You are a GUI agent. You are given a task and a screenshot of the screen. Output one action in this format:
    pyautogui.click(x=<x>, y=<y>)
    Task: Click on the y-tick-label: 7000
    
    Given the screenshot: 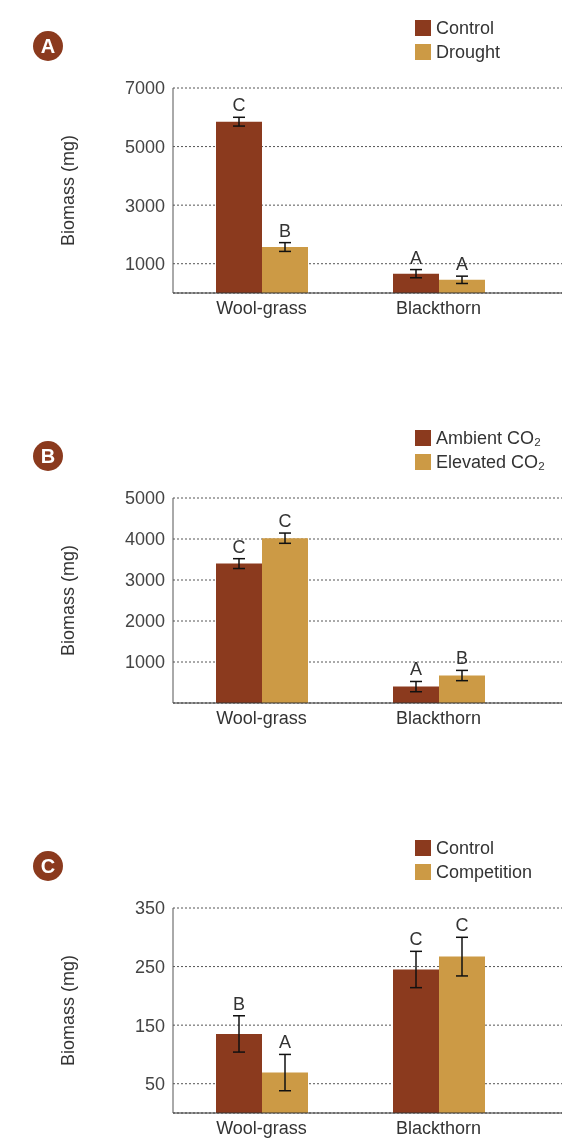 What is the action you would take?
    pyautogui.click(x=144, y=88)
    